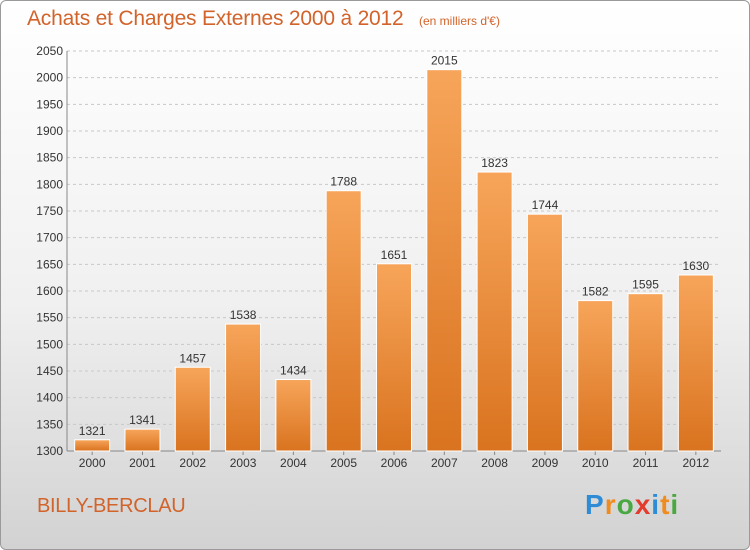 The width and height of the screenshot is (750, 550). What do you see at coordinates (695, 463) in the screenshot?
I see `x-tick-label: 2012` at bounding box center [695, 463].